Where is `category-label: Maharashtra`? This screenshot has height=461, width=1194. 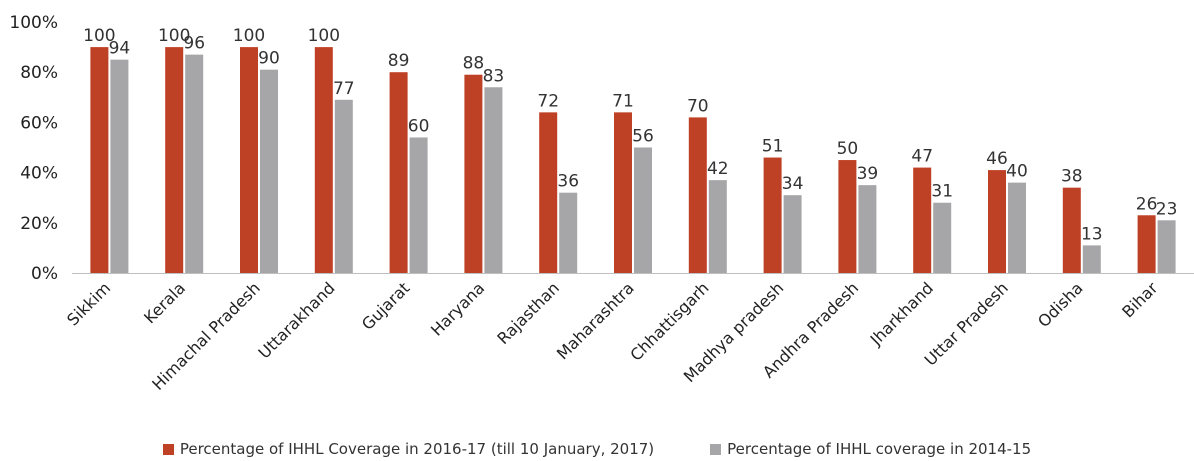 category-label: Maharashtra is located at coordinates (595, 320).